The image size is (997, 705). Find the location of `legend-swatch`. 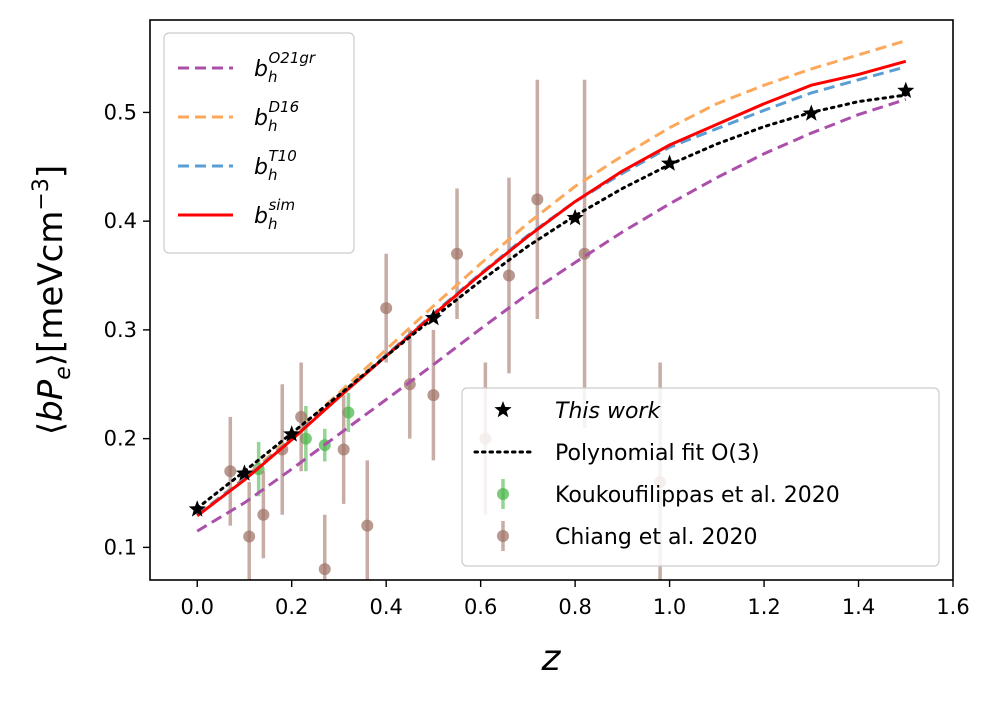

legend-swatch is located at coordinates (503, 409).